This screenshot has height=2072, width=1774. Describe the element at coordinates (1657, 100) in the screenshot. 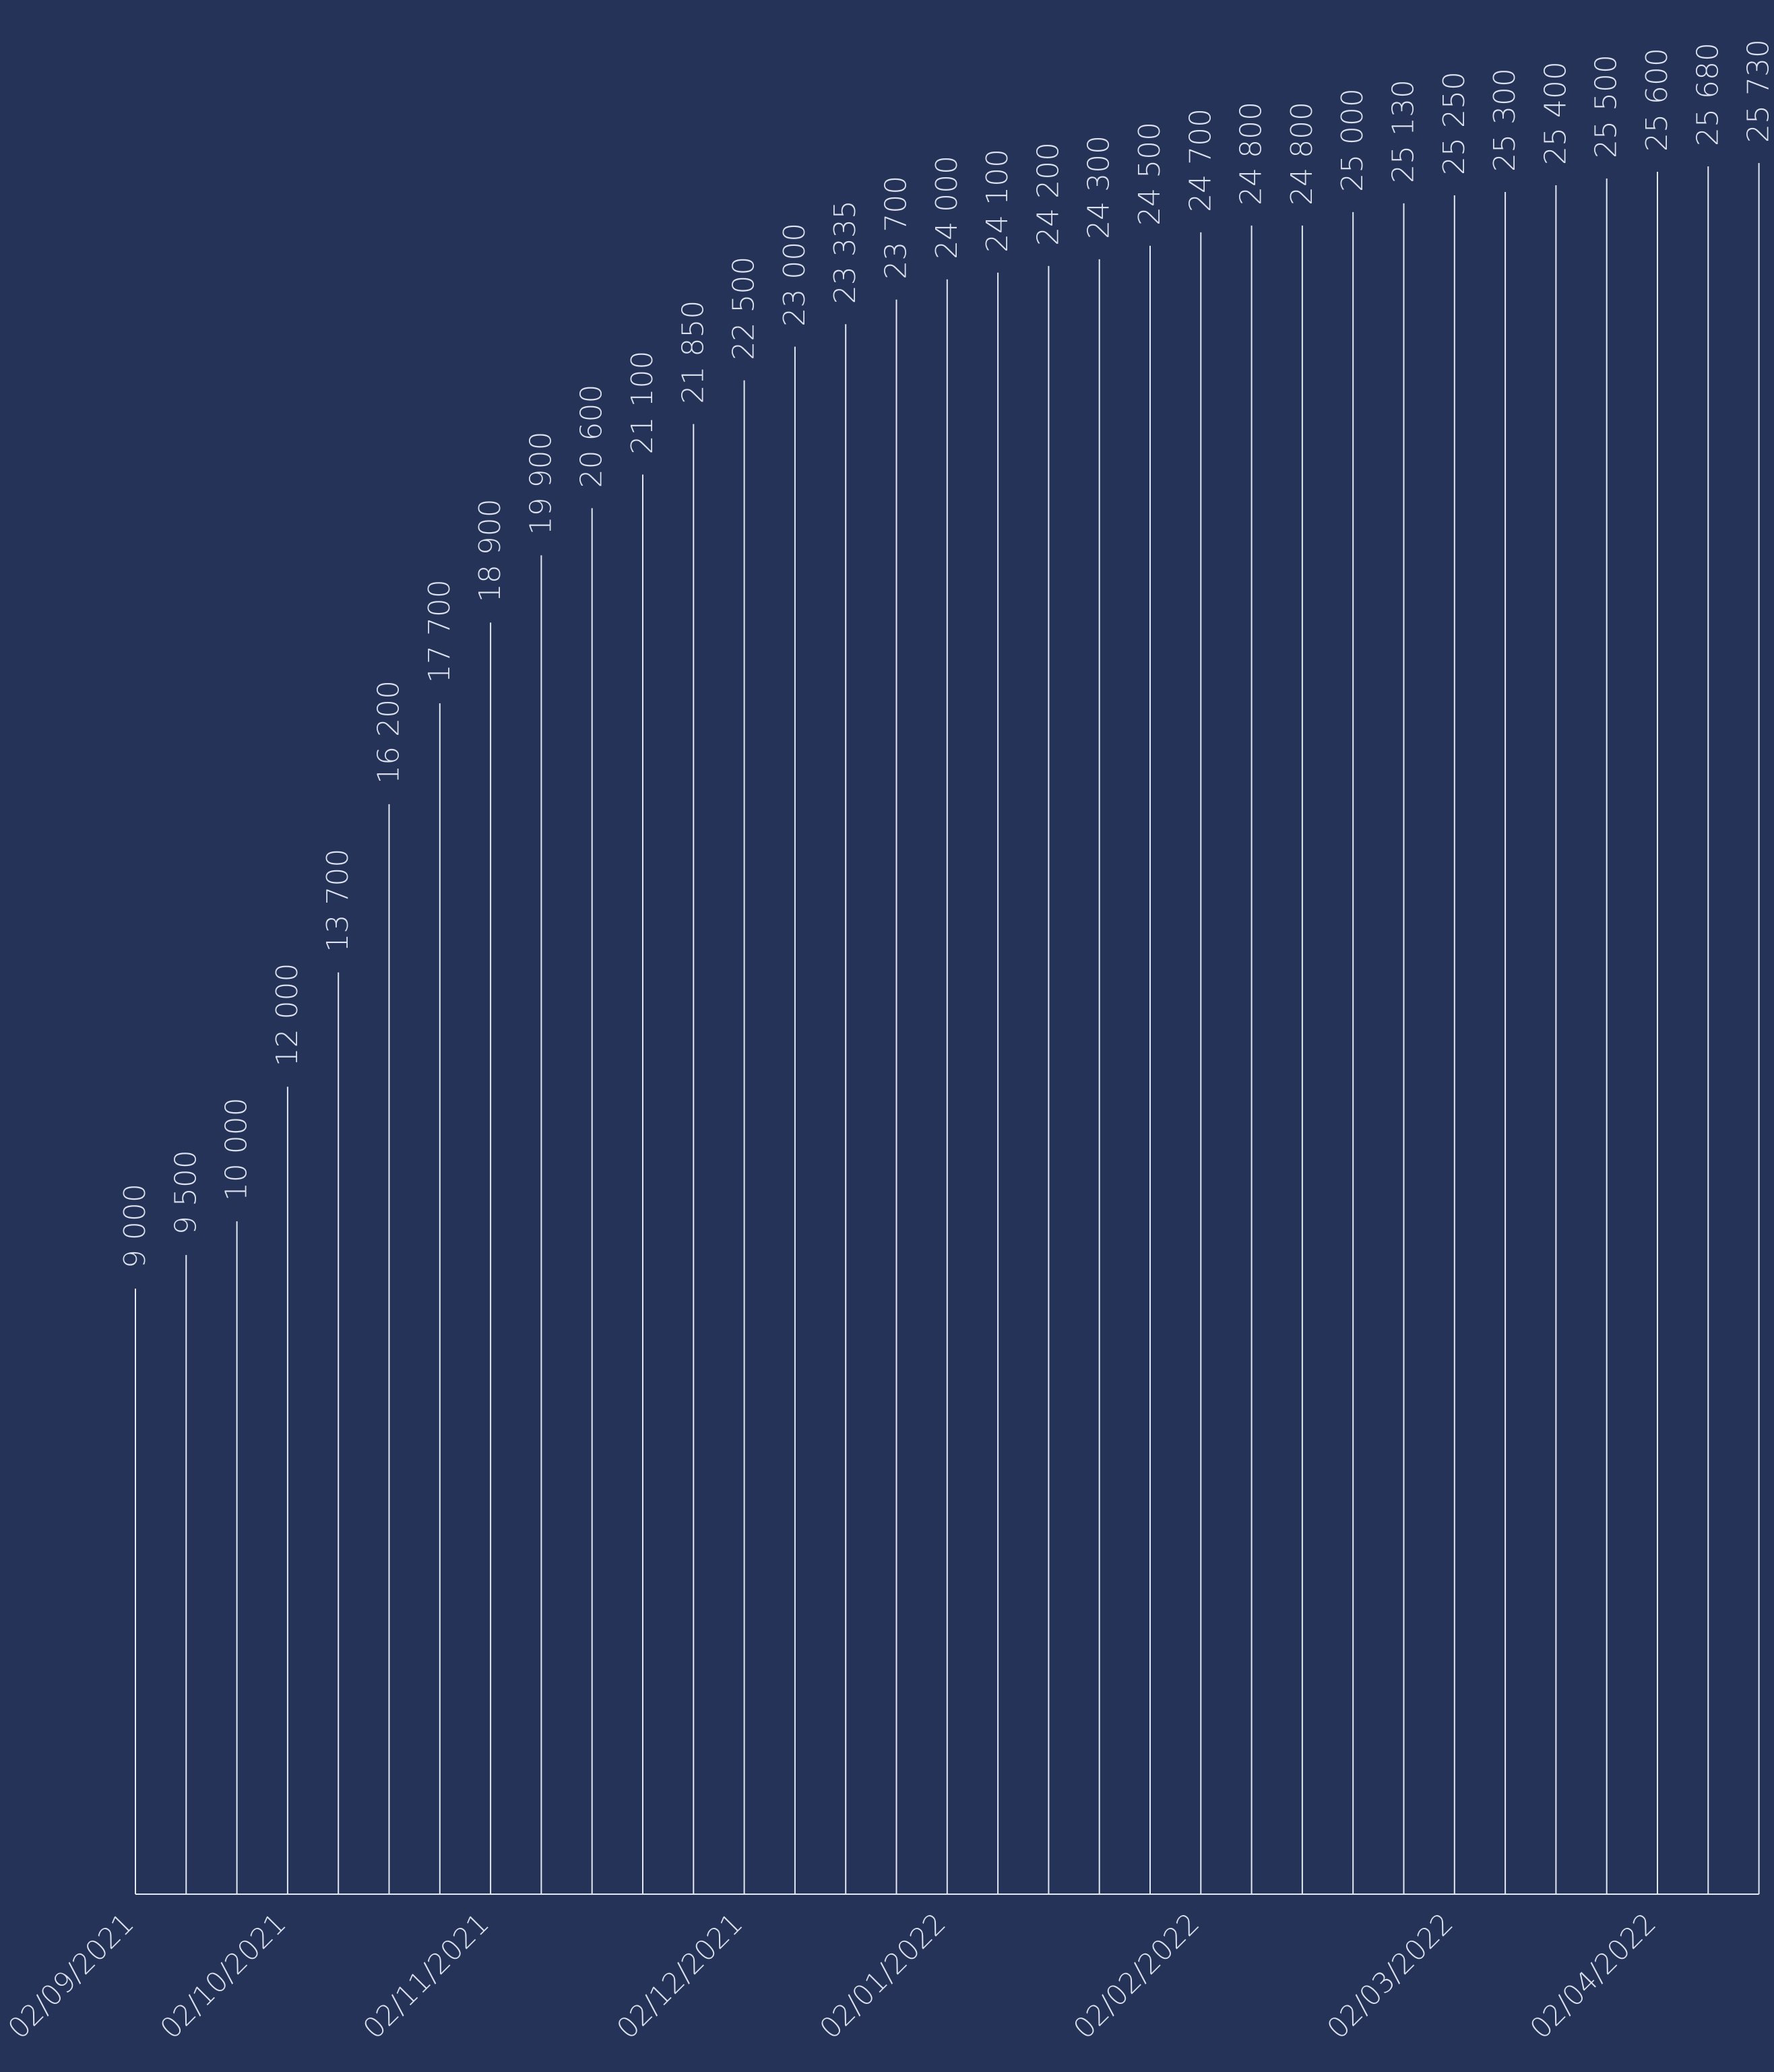

I see `value-label: 25 600` at that location.